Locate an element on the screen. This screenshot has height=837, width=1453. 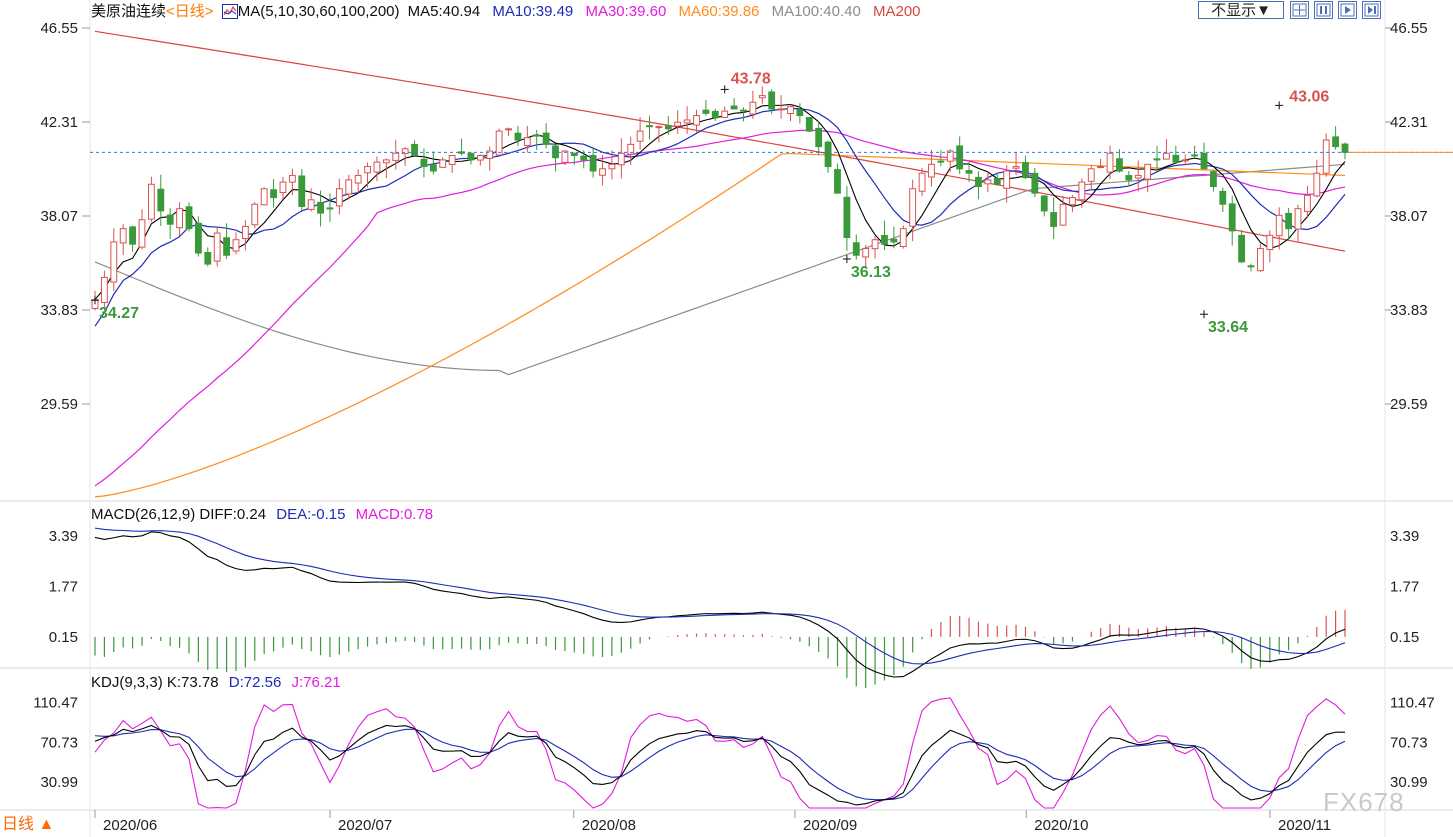
period-label: <日线> is located at coordinates (190, 11).